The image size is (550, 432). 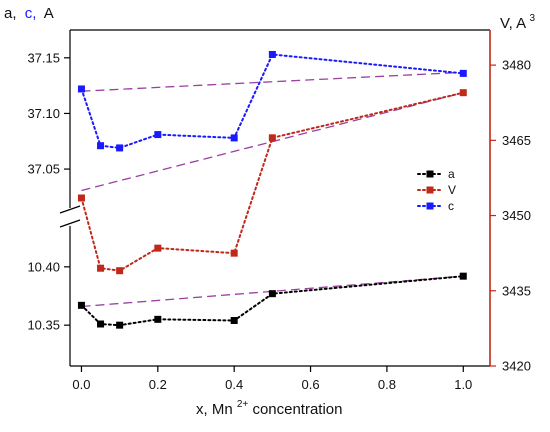 I want to click on fit-line-c, so click(x=272, y=81).